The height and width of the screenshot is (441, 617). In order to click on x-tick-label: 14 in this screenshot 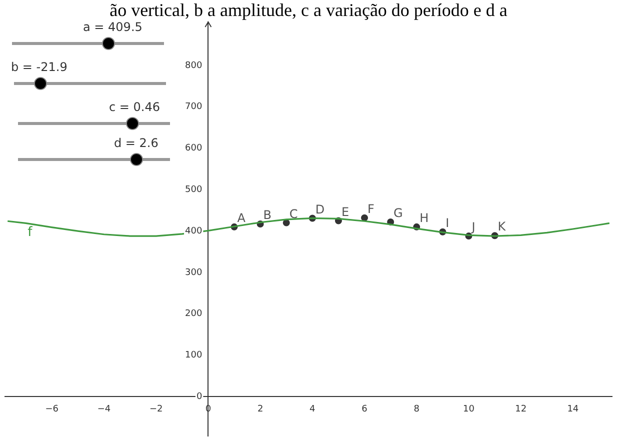, I will do `click(573, 409)`.